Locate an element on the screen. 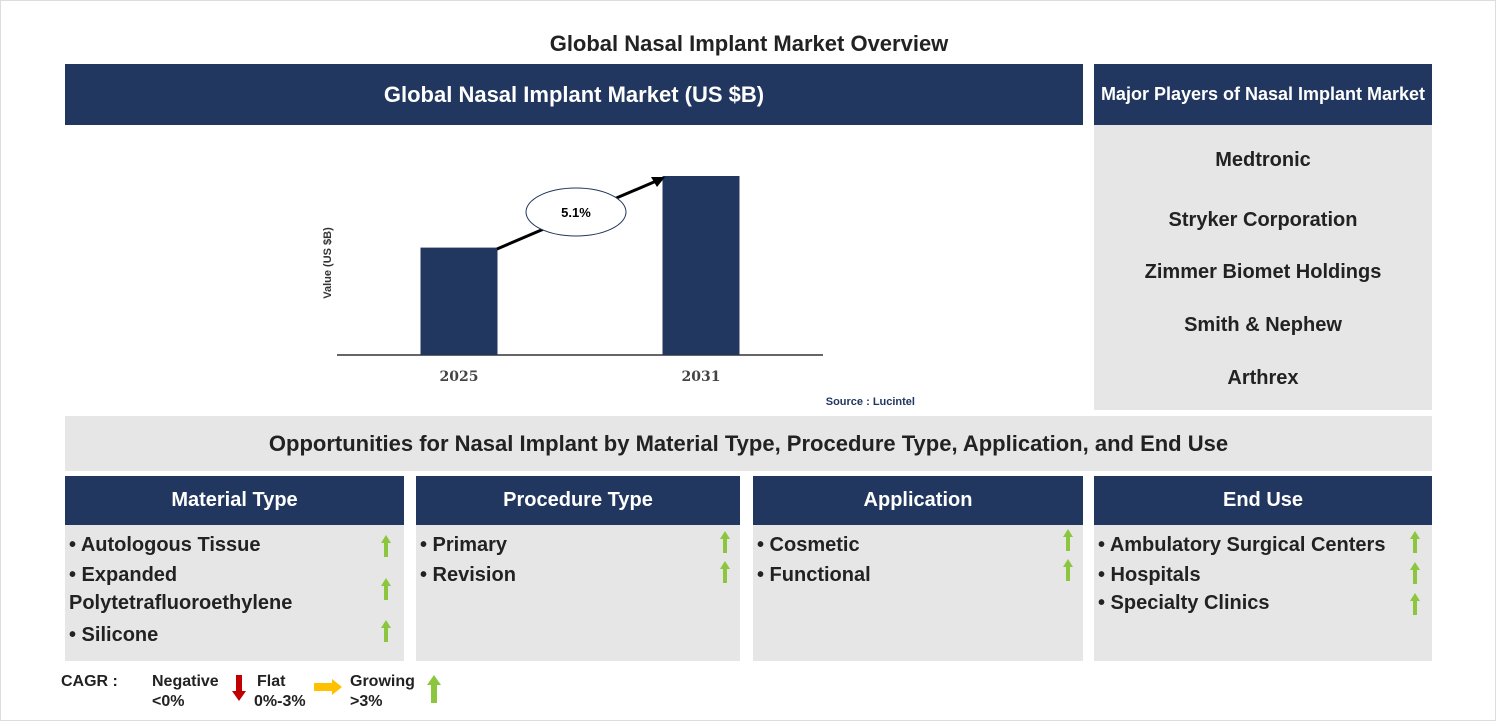 The height and width of the screenshot is (721, 1496). cagr-value: 5.1% is located at coordinates (576, 212).